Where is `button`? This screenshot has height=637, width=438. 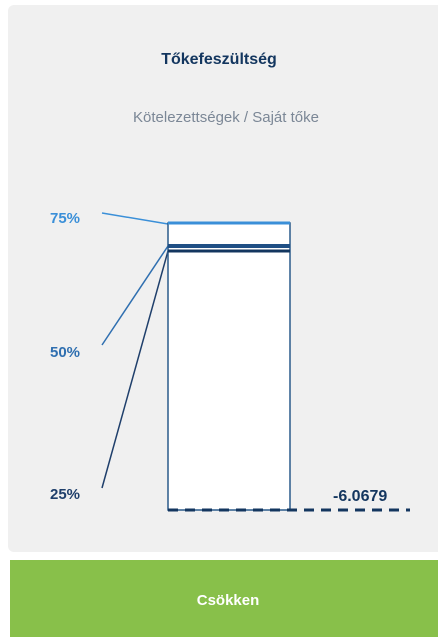
button is located at coordinates (224, 598).